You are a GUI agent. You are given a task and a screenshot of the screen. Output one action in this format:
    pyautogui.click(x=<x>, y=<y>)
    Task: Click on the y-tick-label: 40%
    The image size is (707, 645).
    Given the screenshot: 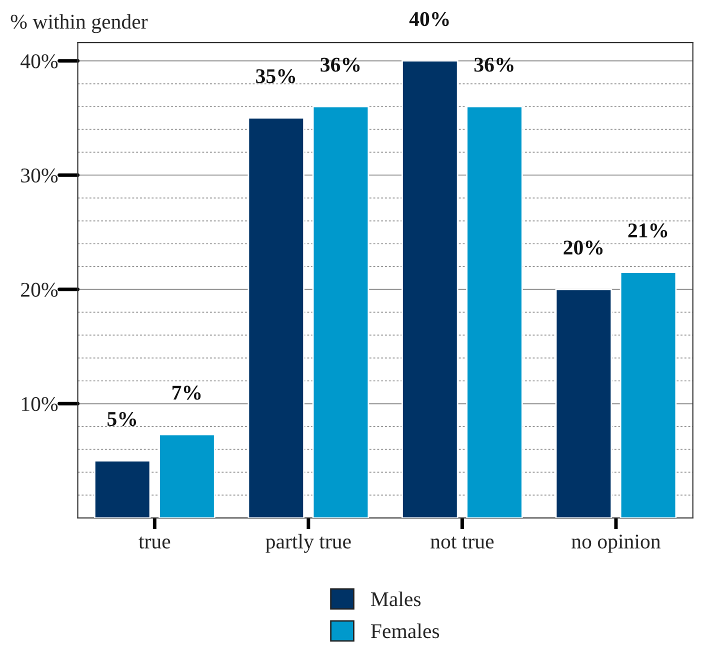 What is the action you would take?
    pyautogui.click(x=39, y=61)
    